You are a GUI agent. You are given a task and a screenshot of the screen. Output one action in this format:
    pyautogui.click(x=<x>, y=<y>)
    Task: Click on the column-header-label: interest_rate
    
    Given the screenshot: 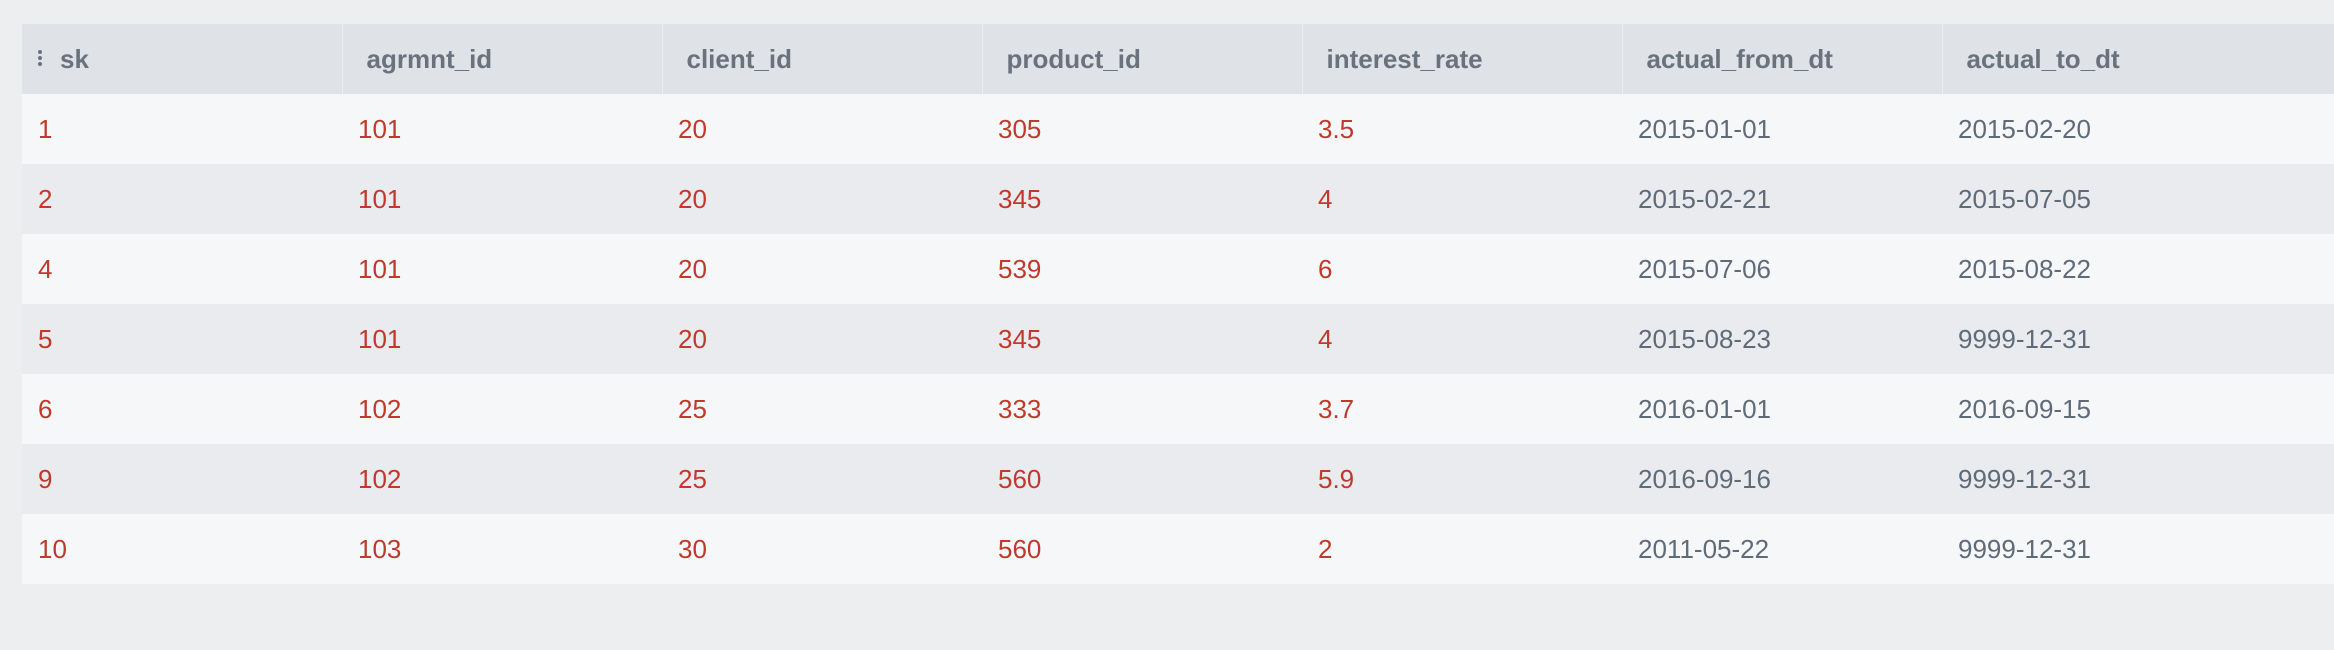 What is the action you would take?
    pyautogui.click(x=1404, y=58)
    